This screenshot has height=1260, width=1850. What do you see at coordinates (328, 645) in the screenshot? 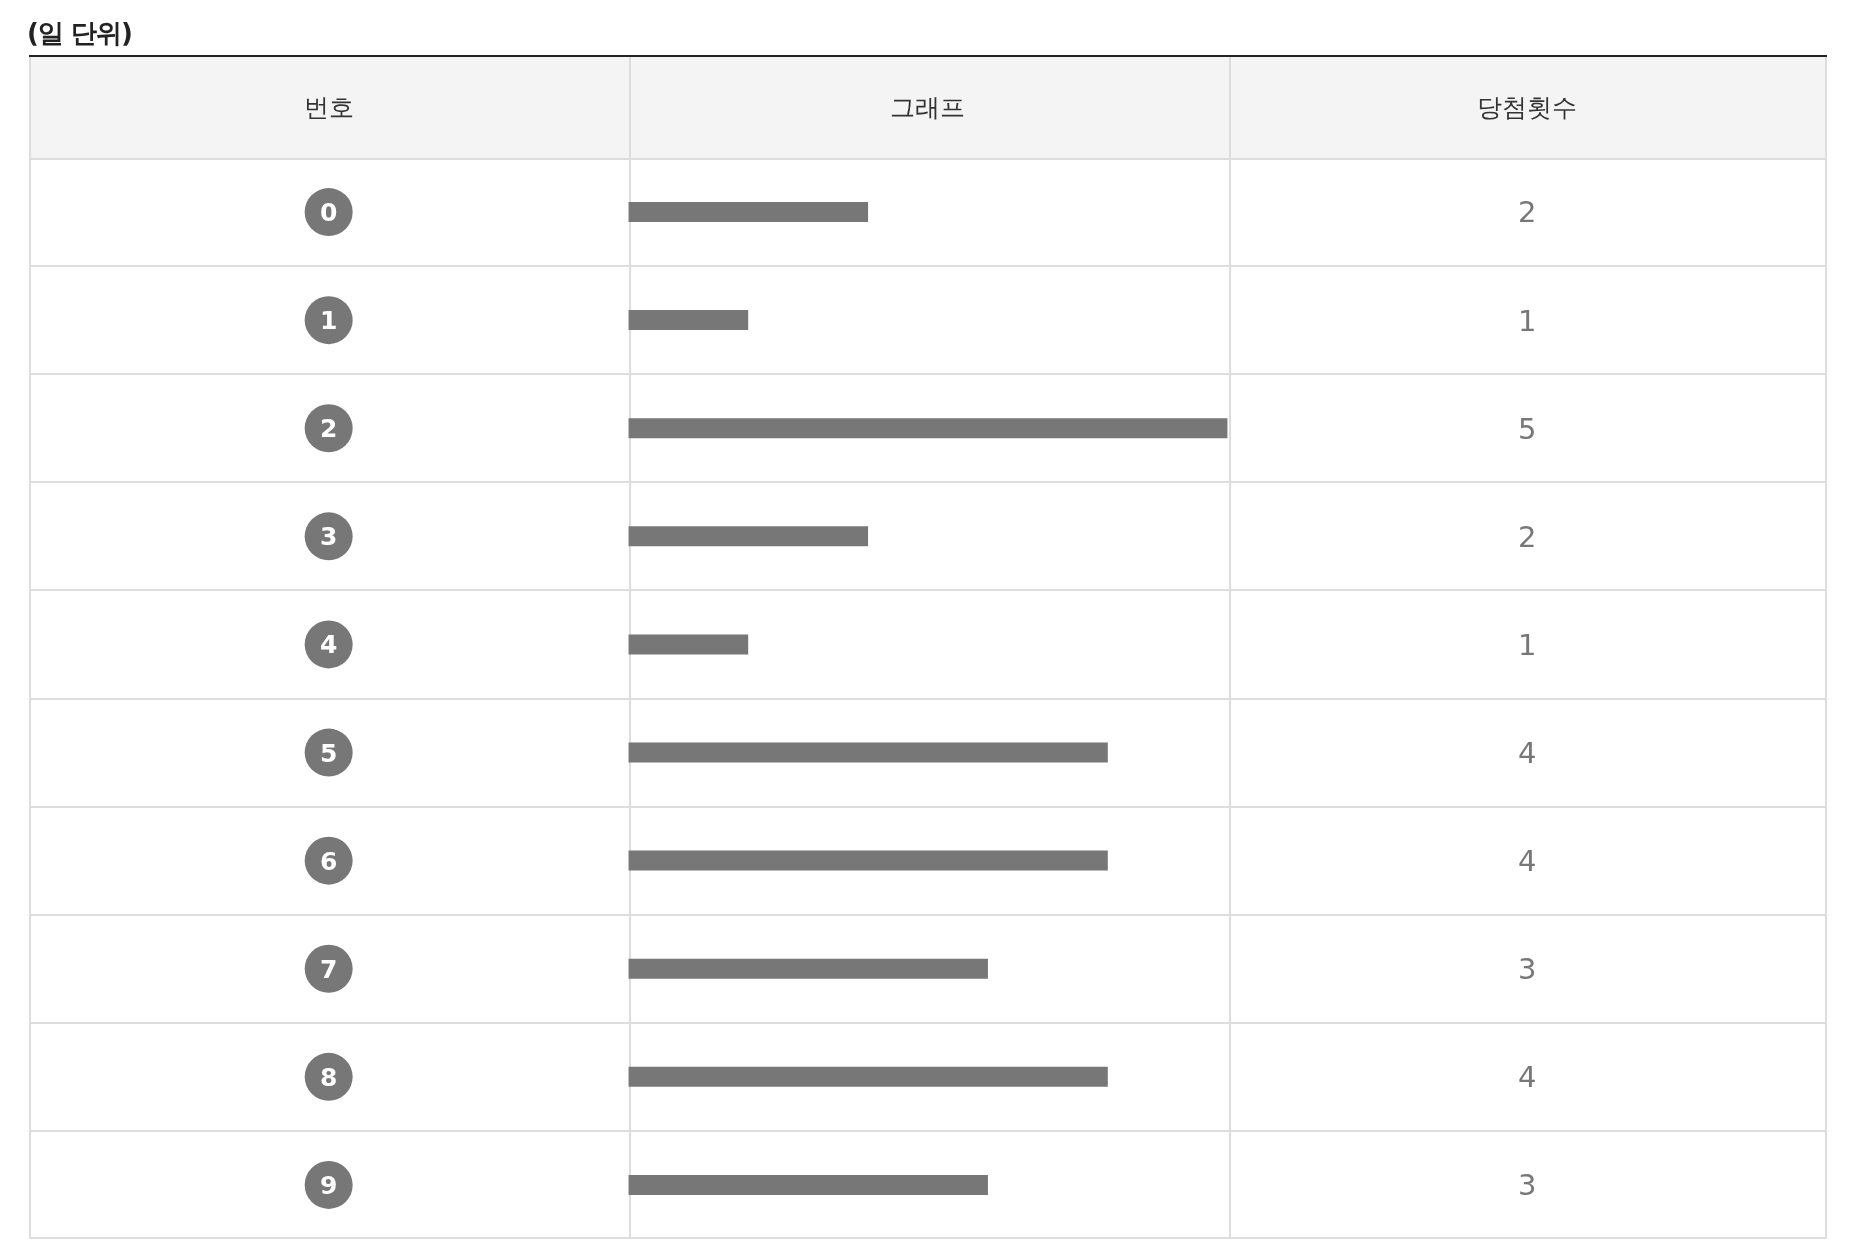
I see `y-tick-label: 4` at bounding box center [328, 645].